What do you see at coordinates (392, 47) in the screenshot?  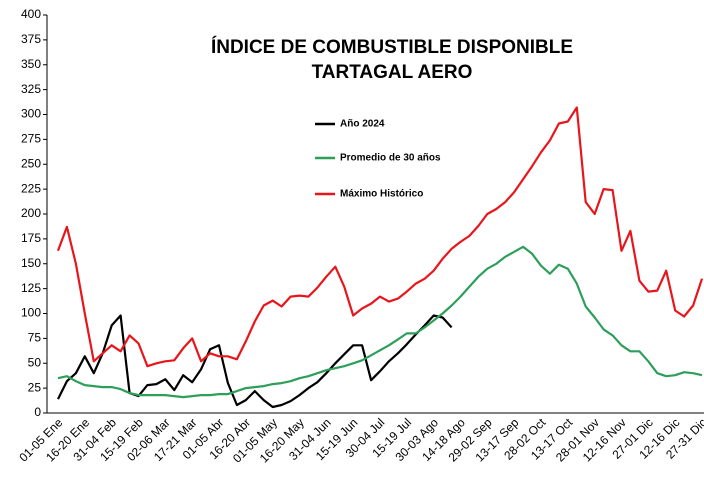 I see `chart-title: ÍNDICE DE COMBUSTIBLE DISPONIBLE` at bounding box center [392, 47].